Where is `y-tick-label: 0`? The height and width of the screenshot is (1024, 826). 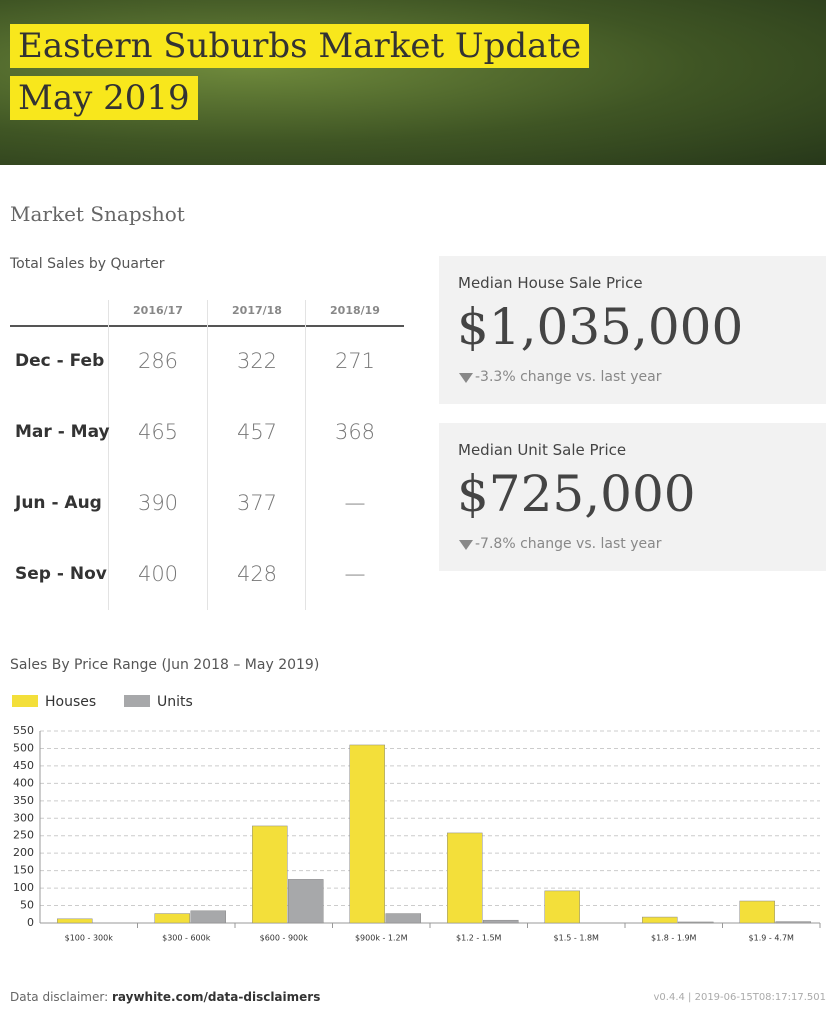 y-tick-label: 0 is located at coordinates (30, 922).